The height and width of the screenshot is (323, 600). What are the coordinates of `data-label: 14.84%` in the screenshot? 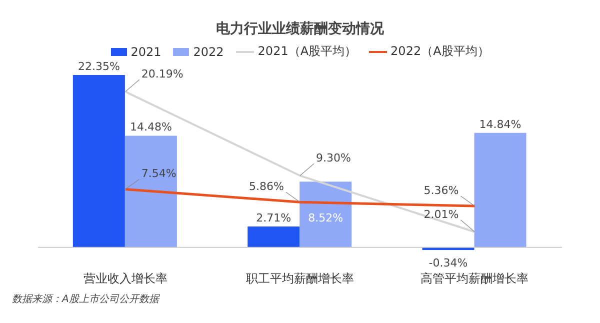 It's located at (500, 124).